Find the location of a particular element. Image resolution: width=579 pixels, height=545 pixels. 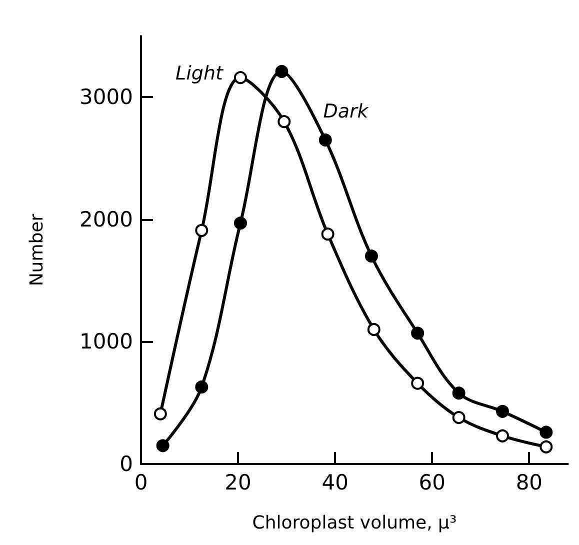

x-axis-title: Chloroplast volume, μ³ is located at coordinates (354, 523).